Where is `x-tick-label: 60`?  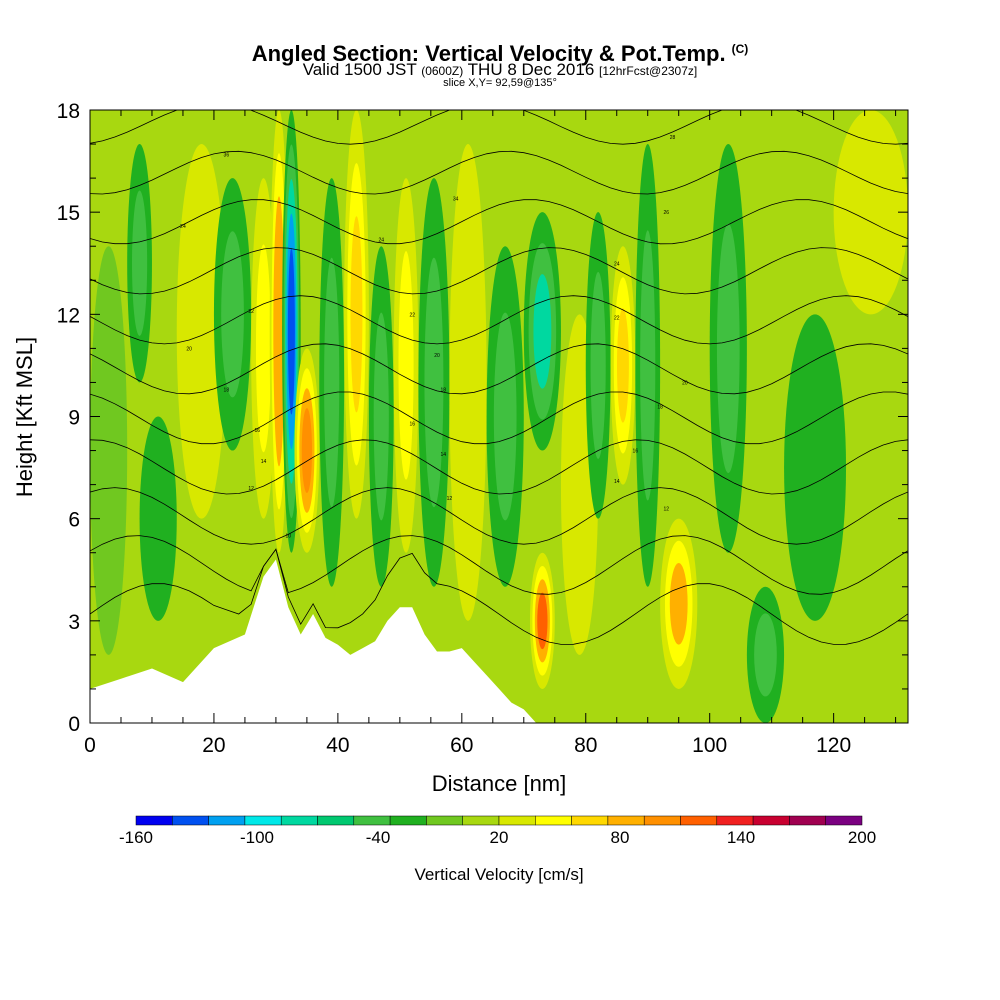
x-tick-label: 60 is located at coordinates (461, 745).